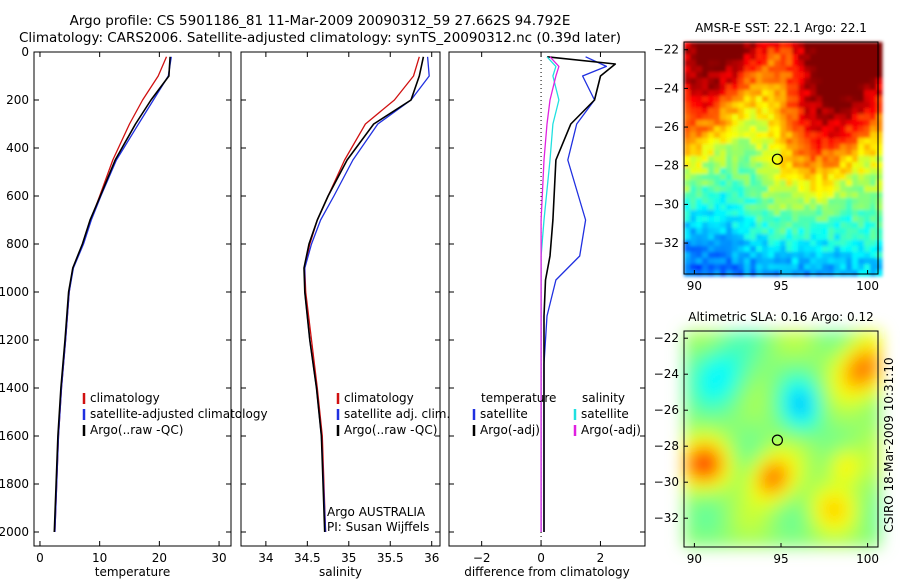  Describe the element at coordinates (17, 196) in the screenshot. I see `y-tick-label: 600` at that location.